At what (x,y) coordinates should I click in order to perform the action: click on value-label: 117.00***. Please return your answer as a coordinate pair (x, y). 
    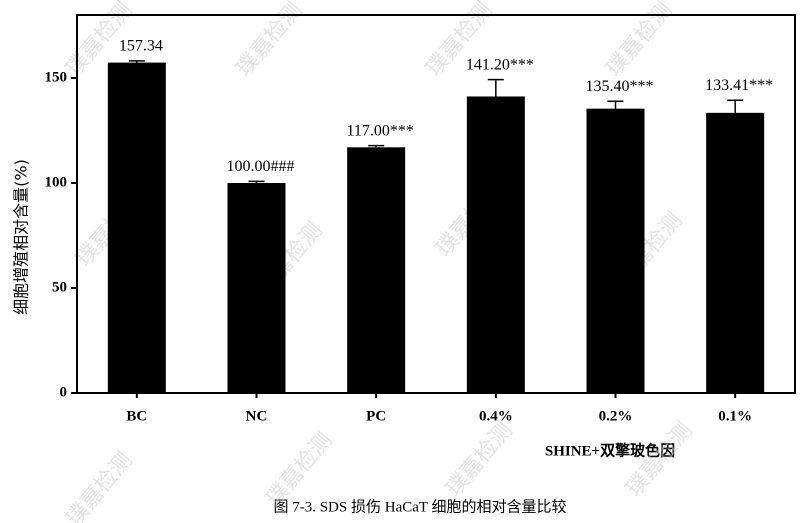
    Looking at the image, I should click on (379, 130).